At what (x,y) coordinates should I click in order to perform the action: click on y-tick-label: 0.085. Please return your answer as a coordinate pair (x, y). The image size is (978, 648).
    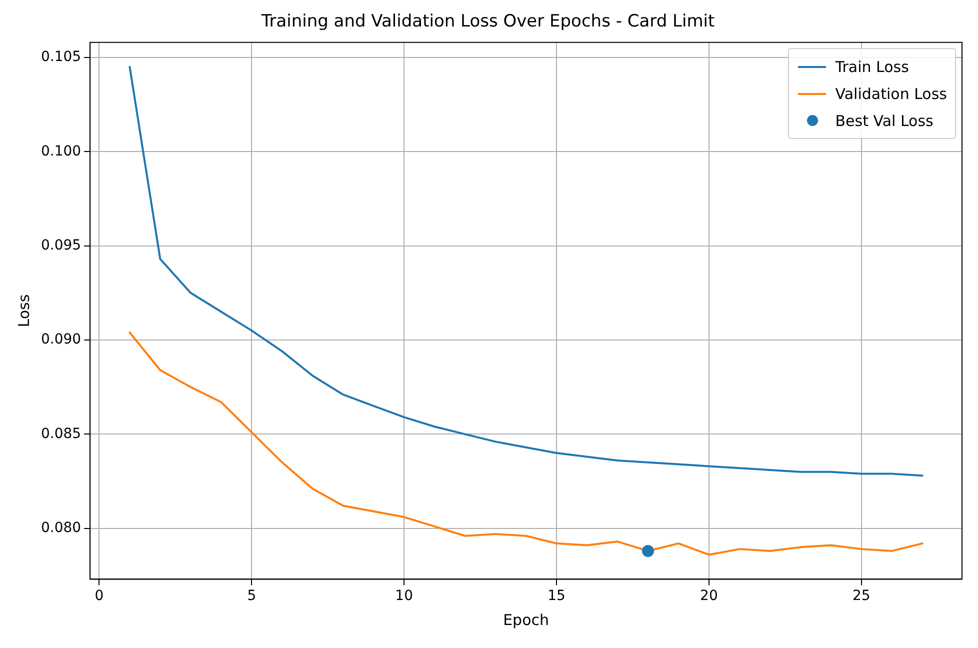
    Looking at the image, I should click on (61, 434).